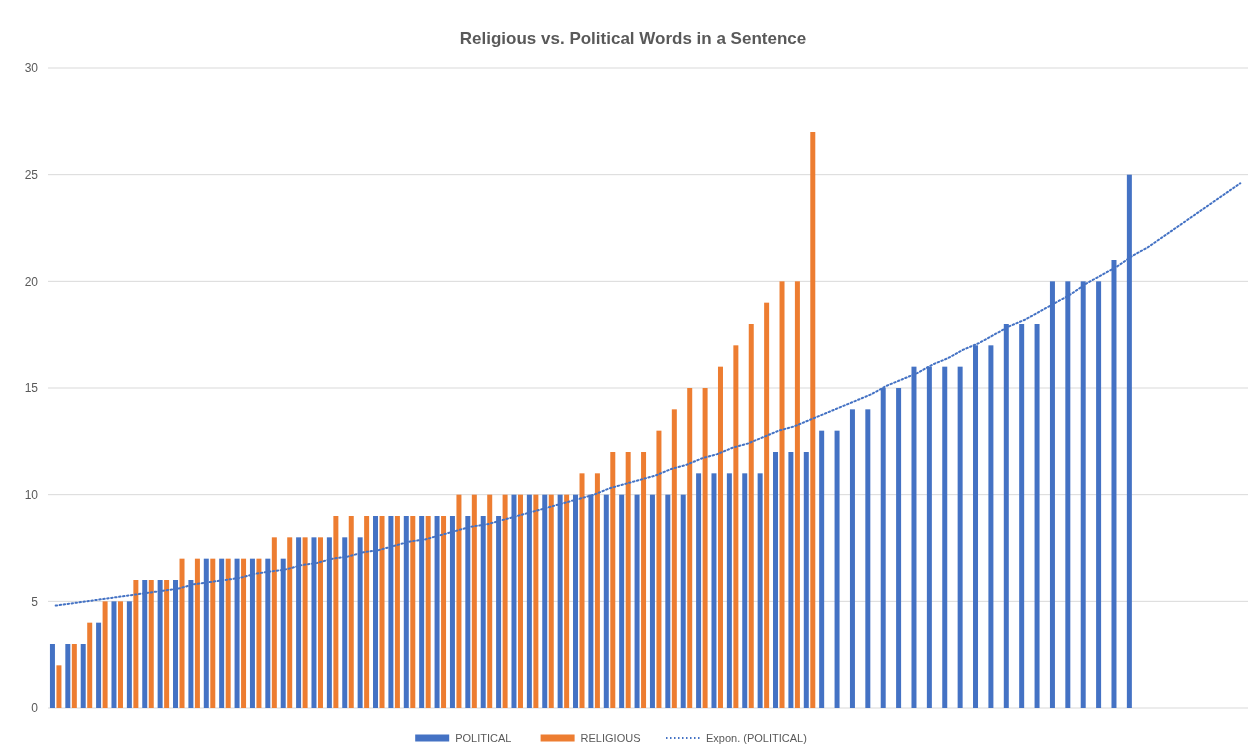 This screenshot has height=744, width=1250. I want to click on y-tick-label: 25, so click(31, 174).